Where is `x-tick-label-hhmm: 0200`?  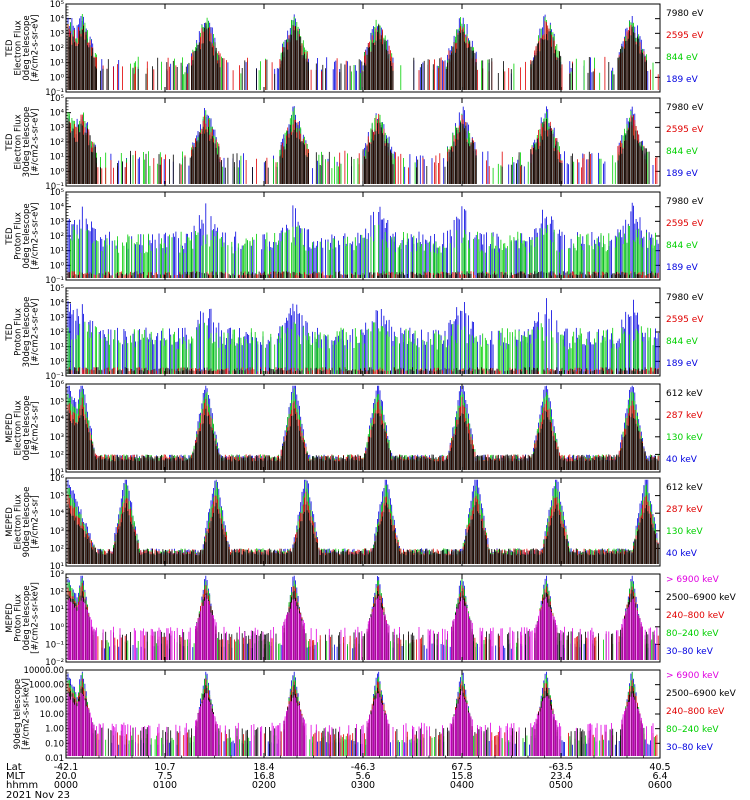
x-tick-label-hhmm: 0200 is located at coordinates (264, 785).